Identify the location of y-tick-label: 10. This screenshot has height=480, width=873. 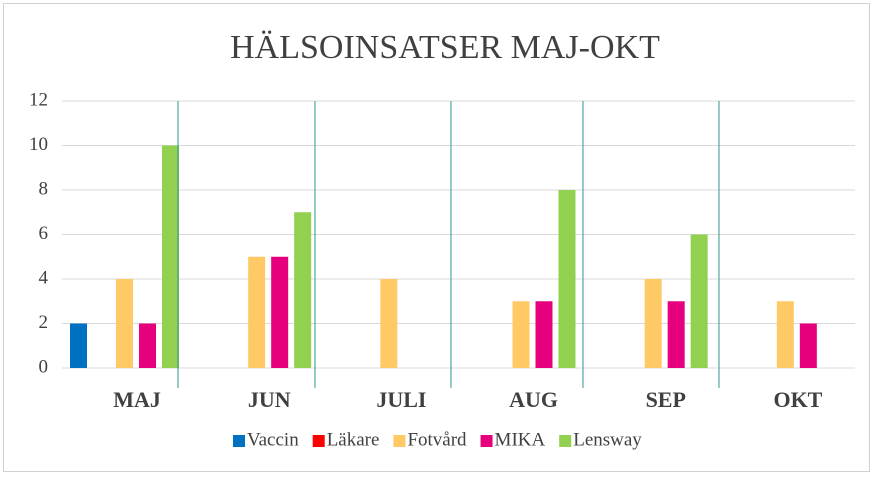
(38, 144).